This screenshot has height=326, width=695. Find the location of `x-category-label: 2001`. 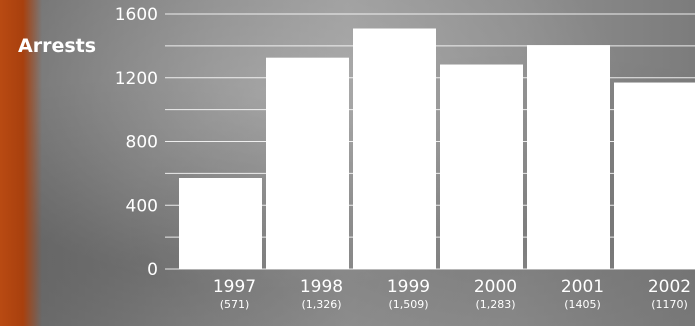

x-category-label: 2001 is located at coordinates (582, 287).